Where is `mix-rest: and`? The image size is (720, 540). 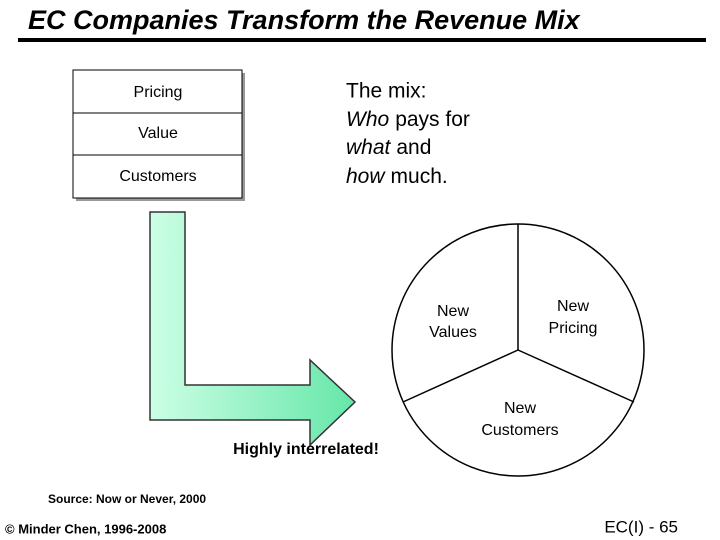 mix-rest: and is located at coordinates (413, 147).